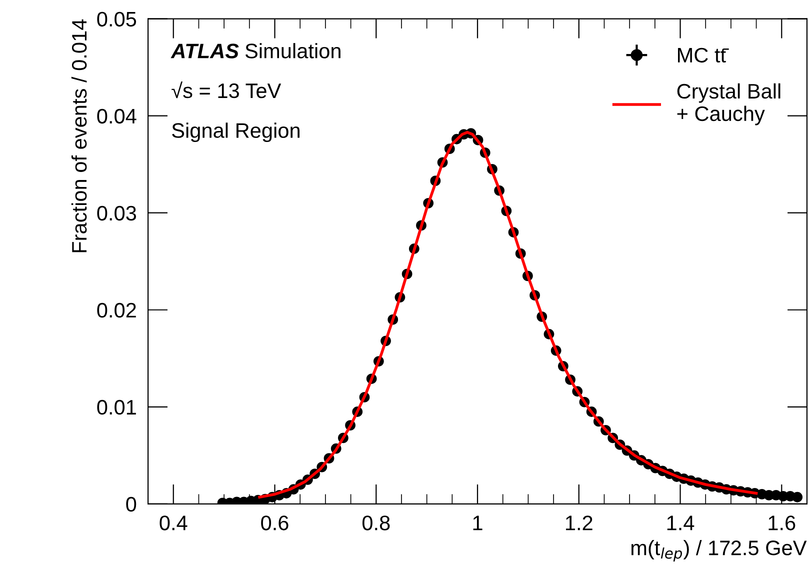 The width and height of the screenshot is (809, 588). Describe the element at coordinates (579, 523) in the screenshot. I see `x-tick-label: 1.2` at that location.